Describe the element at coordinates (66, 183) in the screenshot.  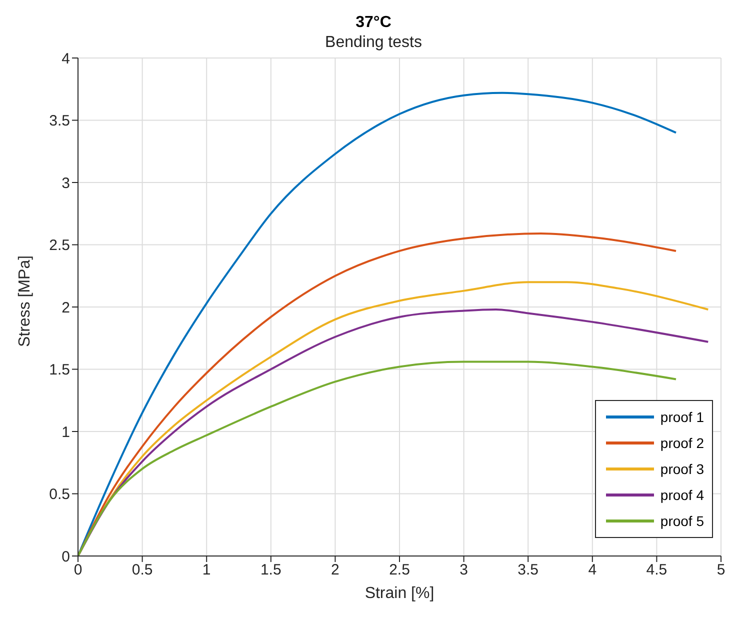
I see `y-tick-label: 3` at that location.